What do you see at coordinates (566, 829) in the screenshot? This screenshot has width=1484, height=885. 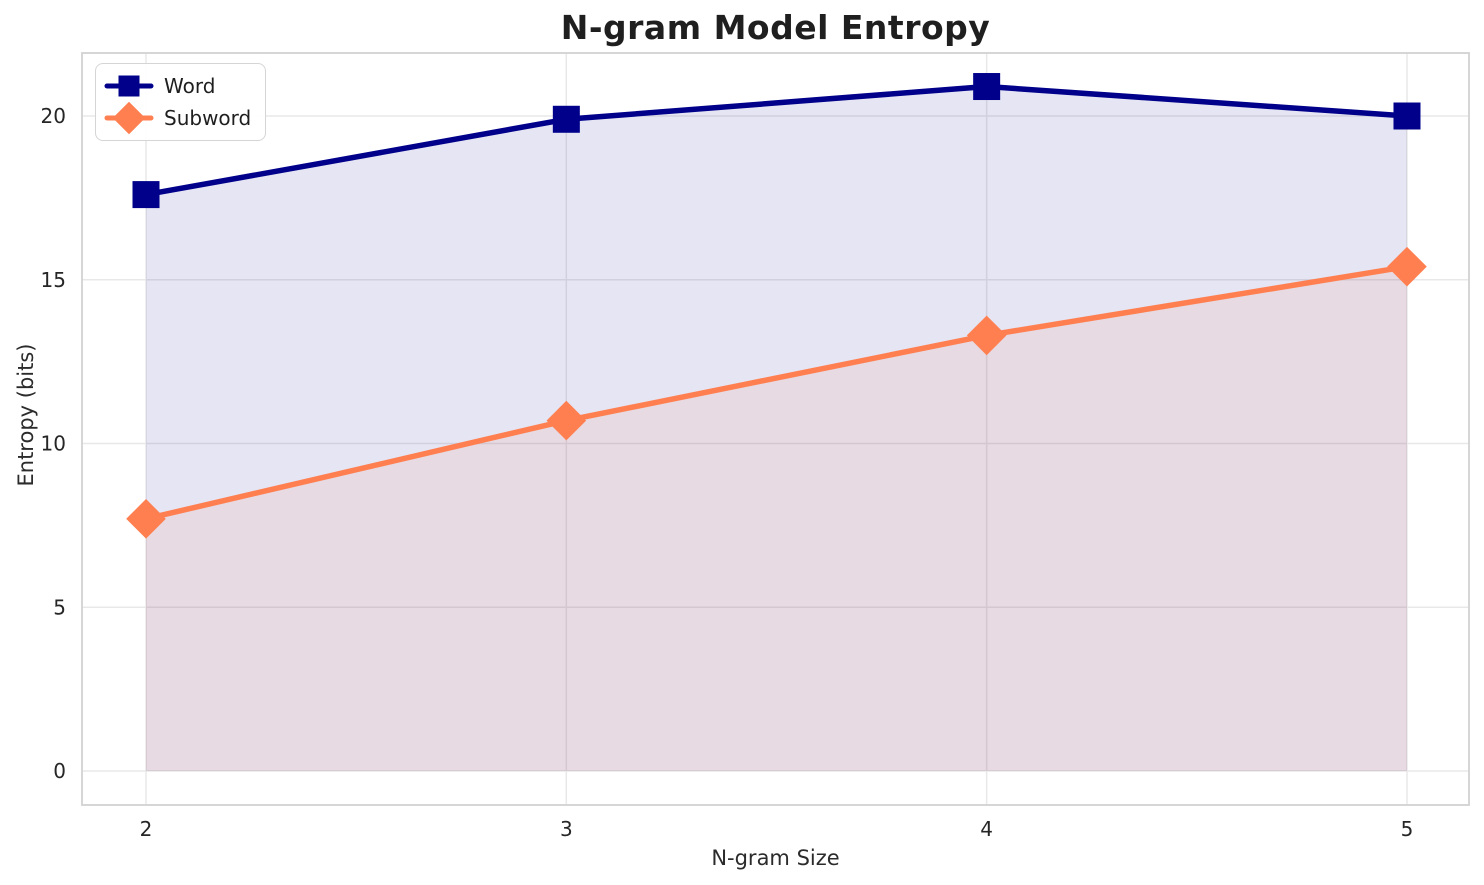 I see `x-tick-label: 3` at bounding box center [566, 829].